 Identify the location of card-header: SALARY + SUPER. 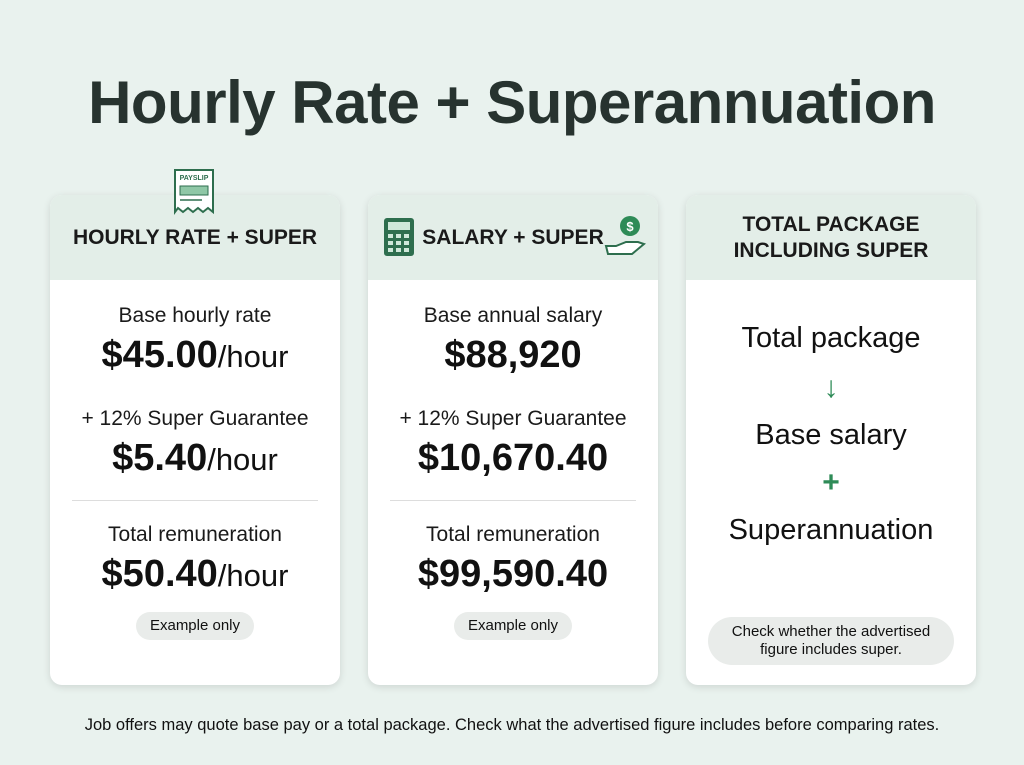
(513, 237).